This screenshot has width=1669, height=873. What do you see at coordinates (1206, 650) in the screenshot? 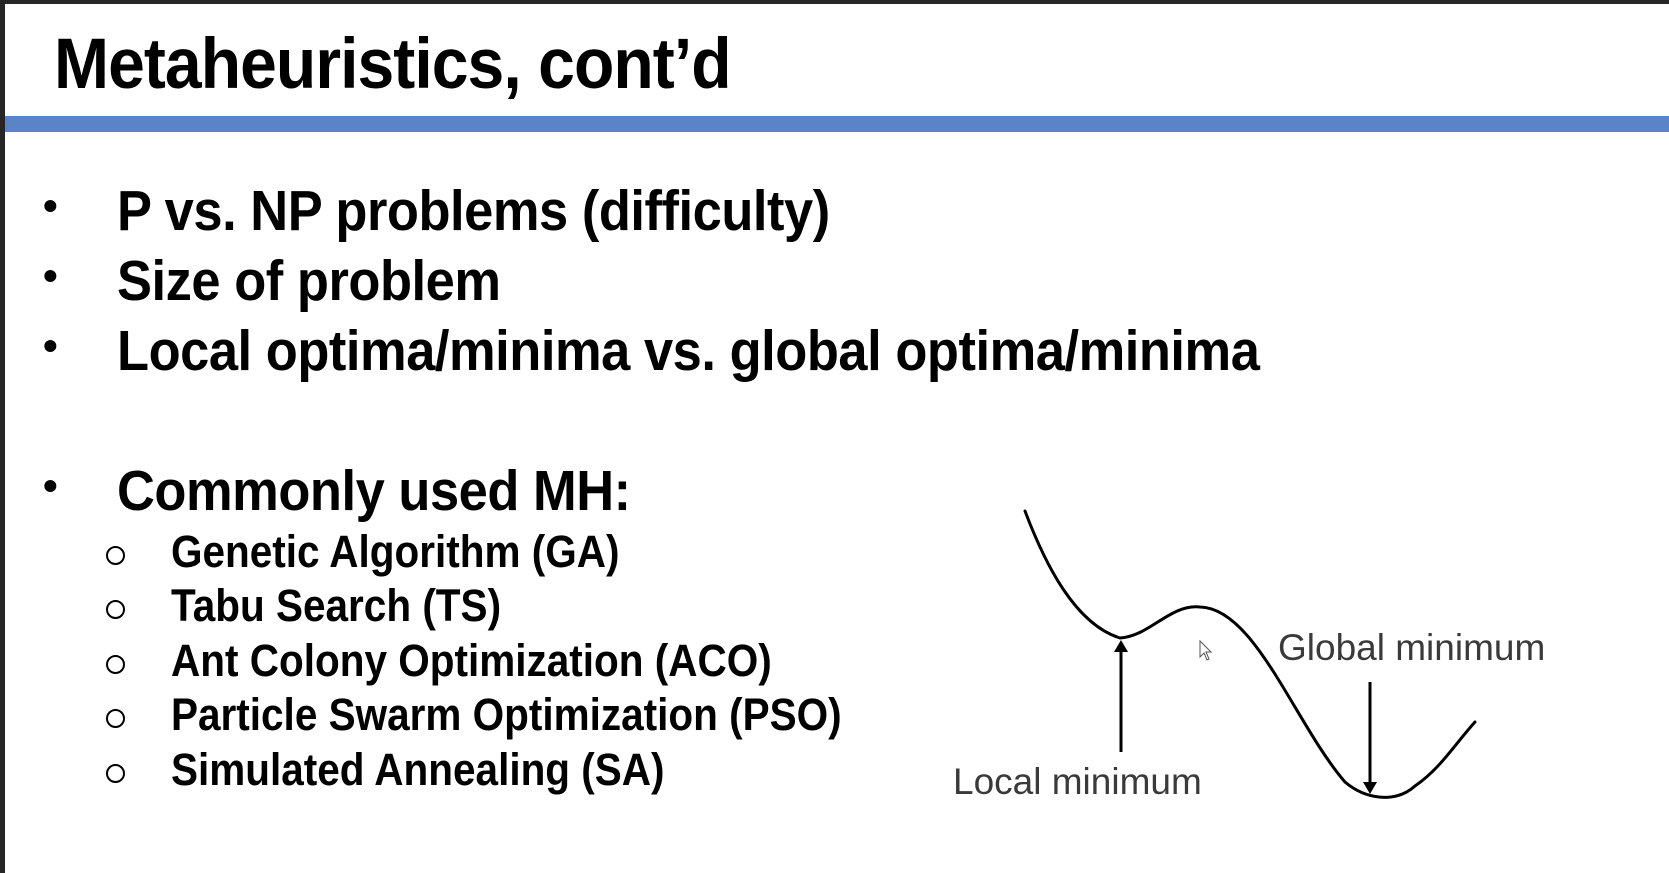
I see `mouse-cursor-icon` at bounding box center [1206, 650].